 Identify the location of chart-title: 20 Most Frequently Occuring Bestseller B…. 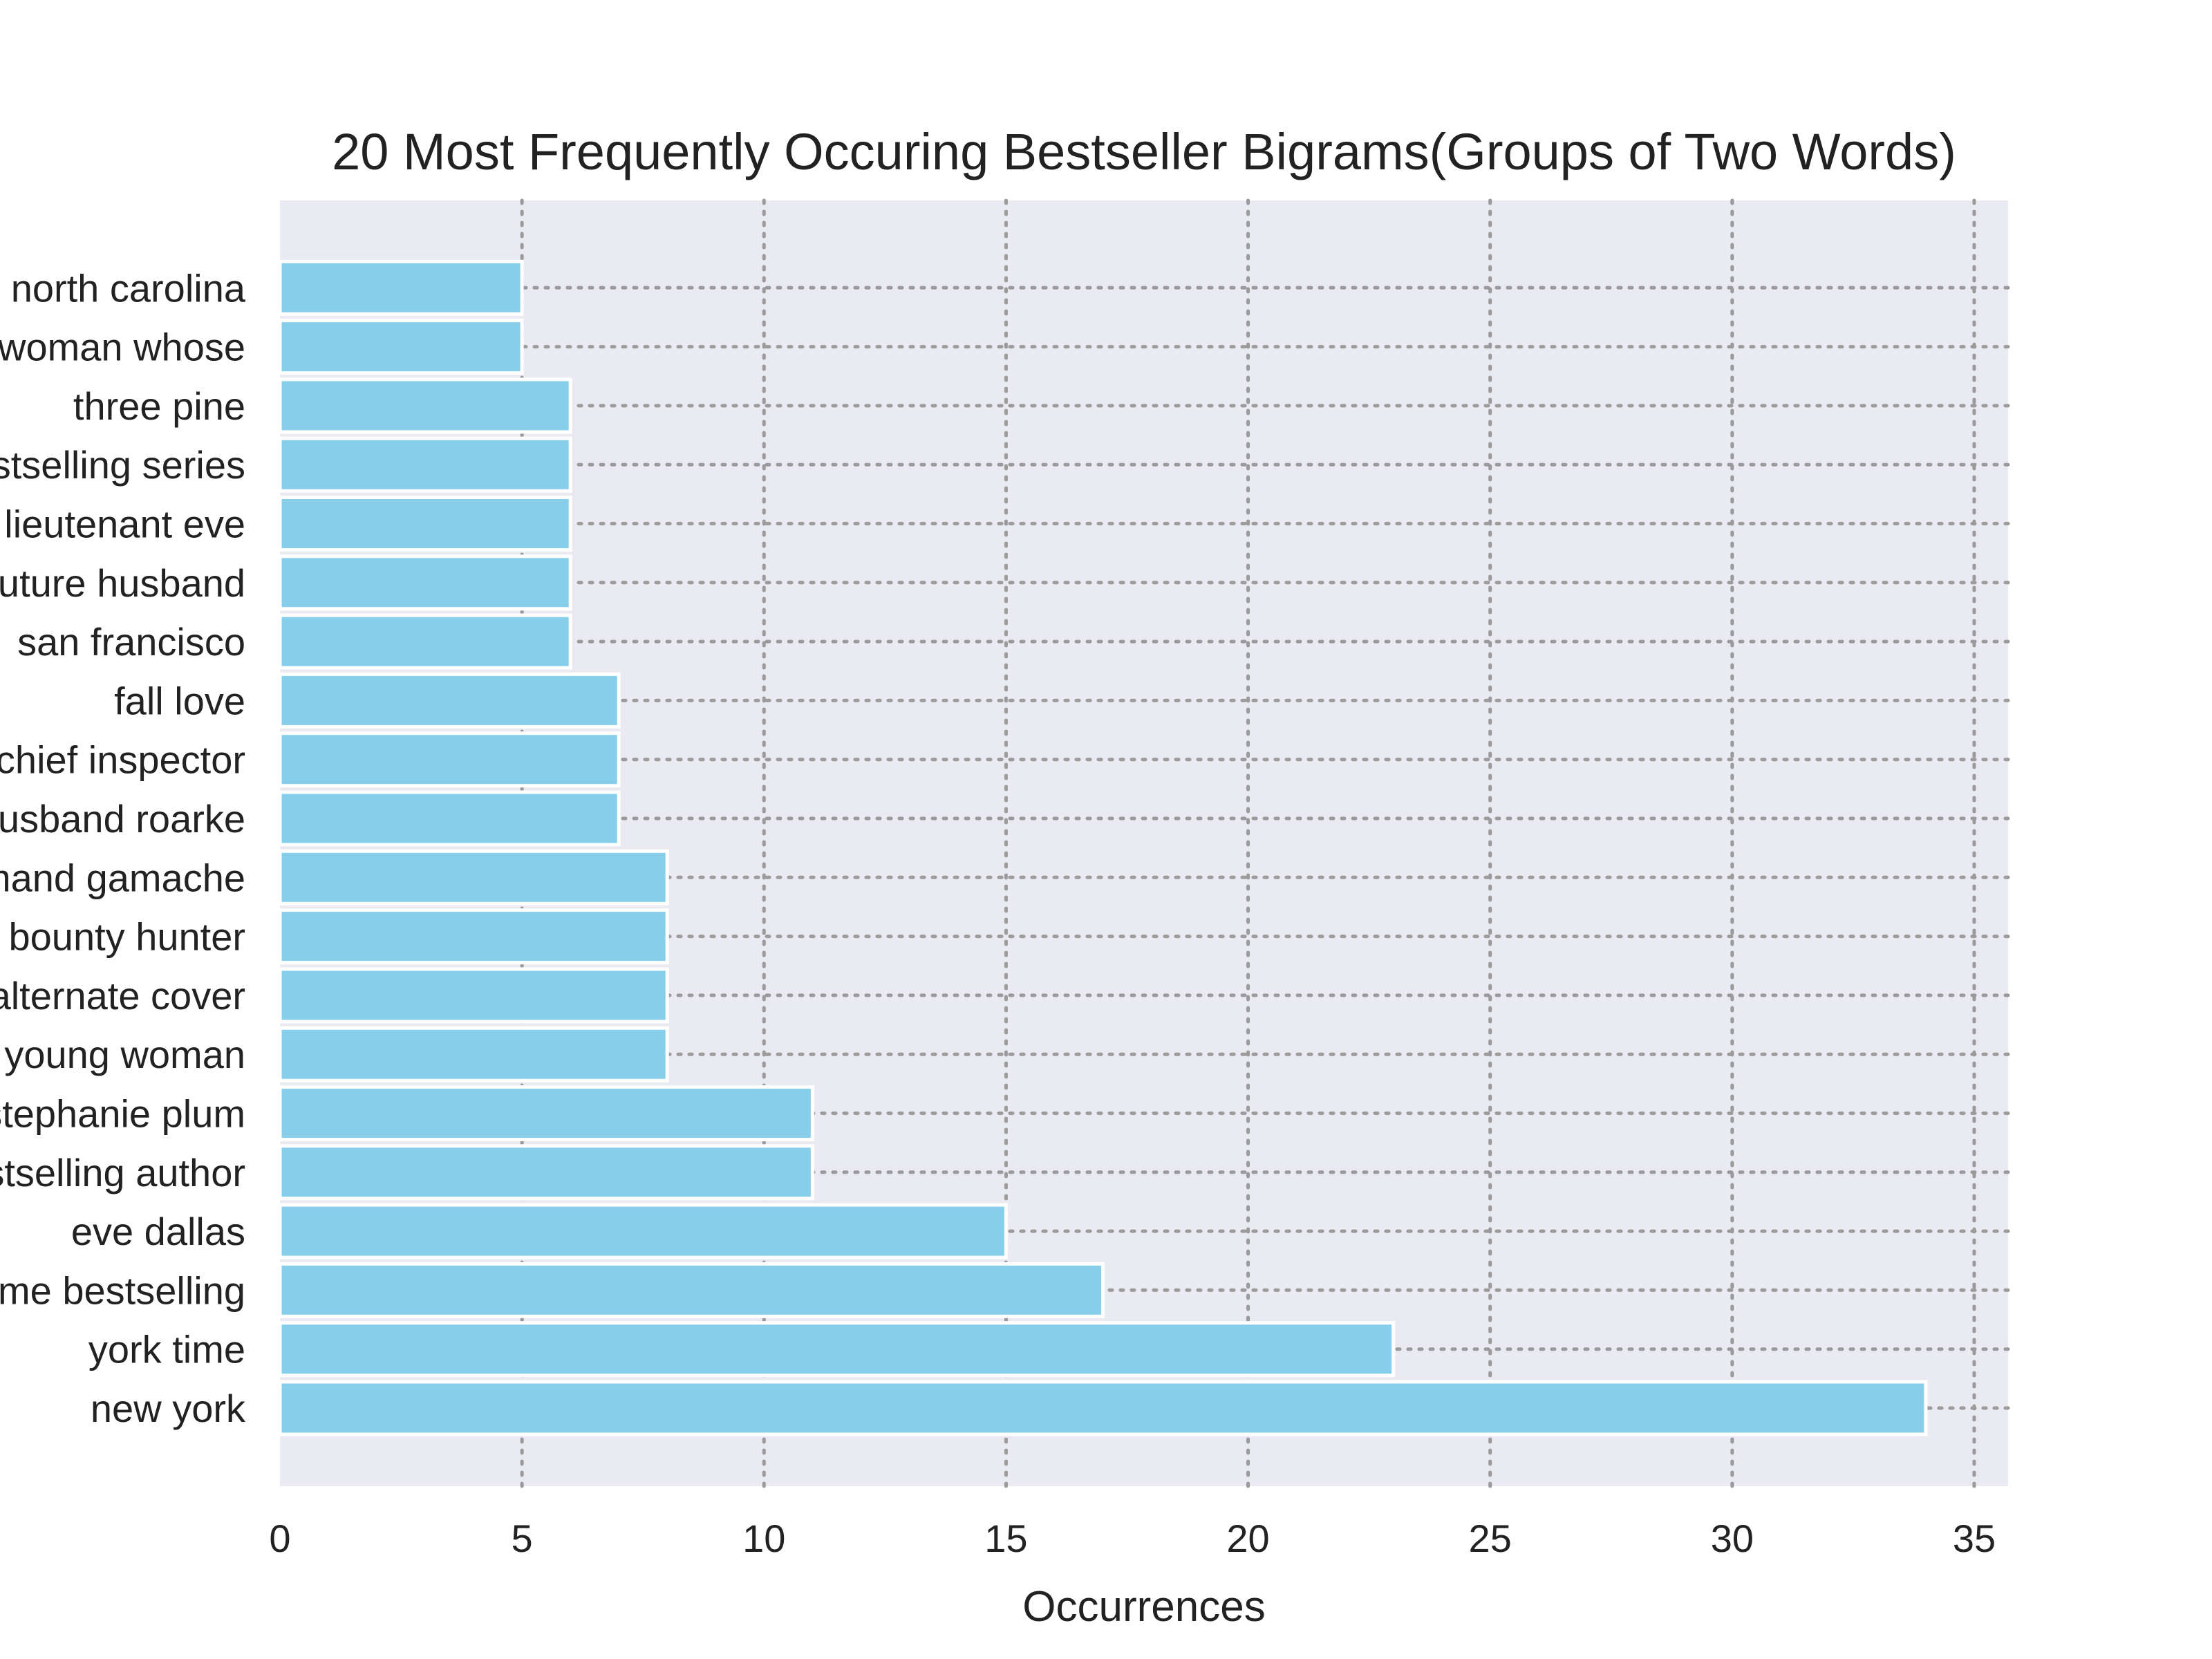
(1144, 151).